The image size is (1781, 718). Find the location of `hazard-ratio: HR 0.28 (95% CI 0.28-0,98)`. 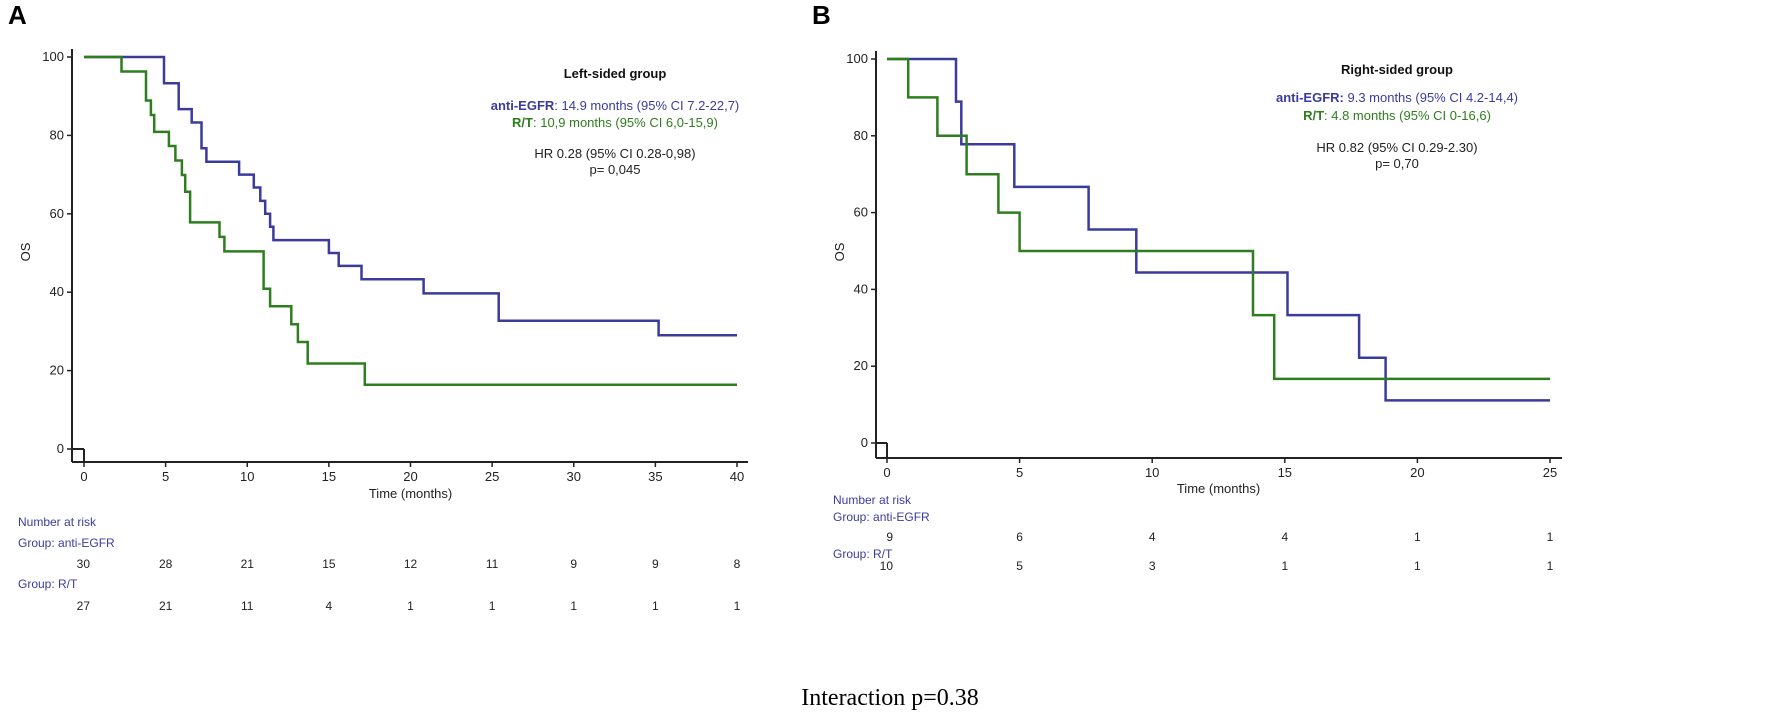

hazard-ratio: HR 0.28 (95% CI 0.28-0,98) is located at coordinates (614, 153).